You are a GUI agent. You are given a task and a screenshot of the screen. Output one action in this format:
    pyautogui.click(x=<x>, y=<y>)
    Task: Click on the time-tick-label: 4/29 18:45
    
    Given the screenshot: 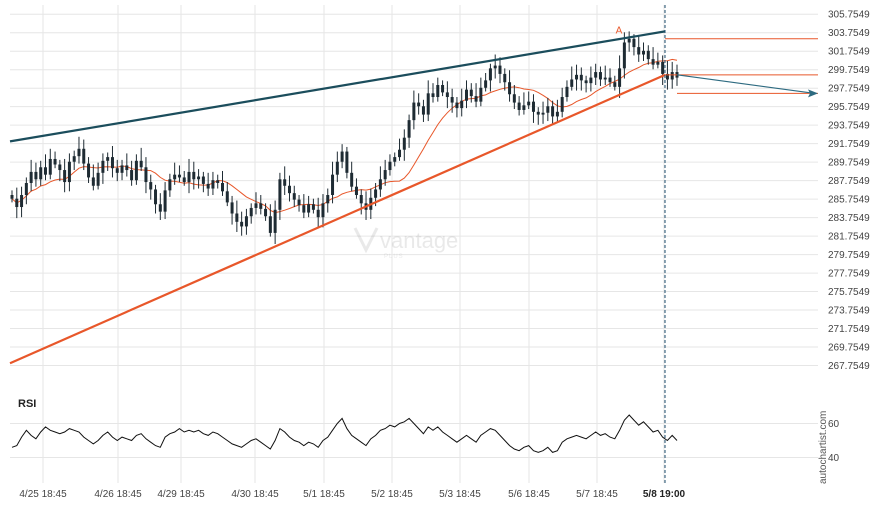 What is the action you would take?
    pyautogui.click(x=181, y=494)
    